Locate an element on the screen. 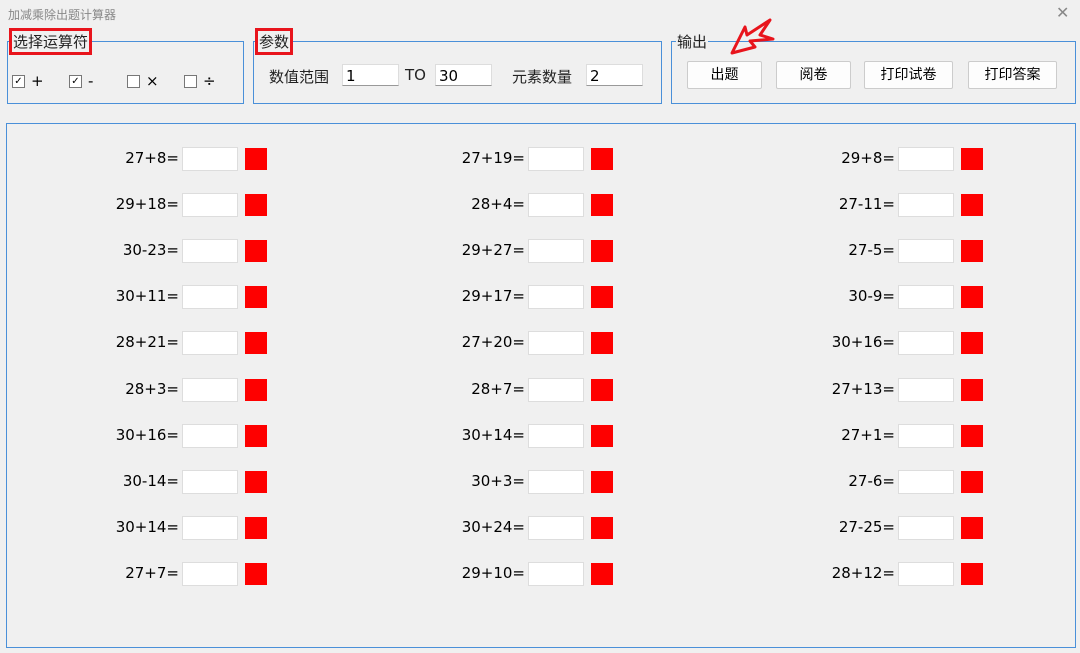  question-text: 28+7= is located at coordinates (498, 388).